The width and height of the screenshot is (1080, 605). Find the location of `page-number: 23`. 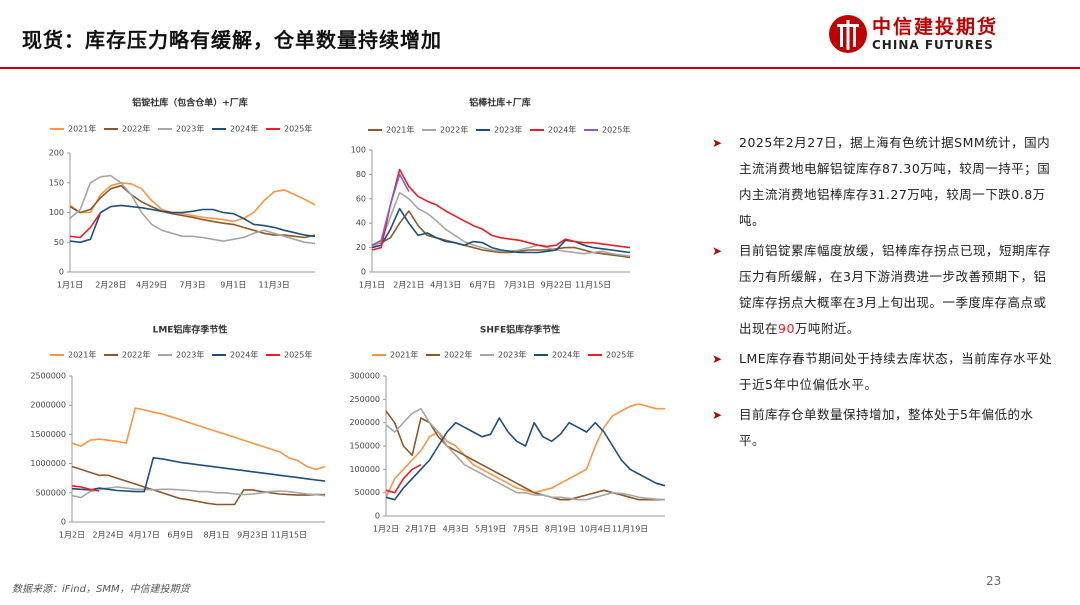

page-number: 23 is located at coordinates (994, 581).